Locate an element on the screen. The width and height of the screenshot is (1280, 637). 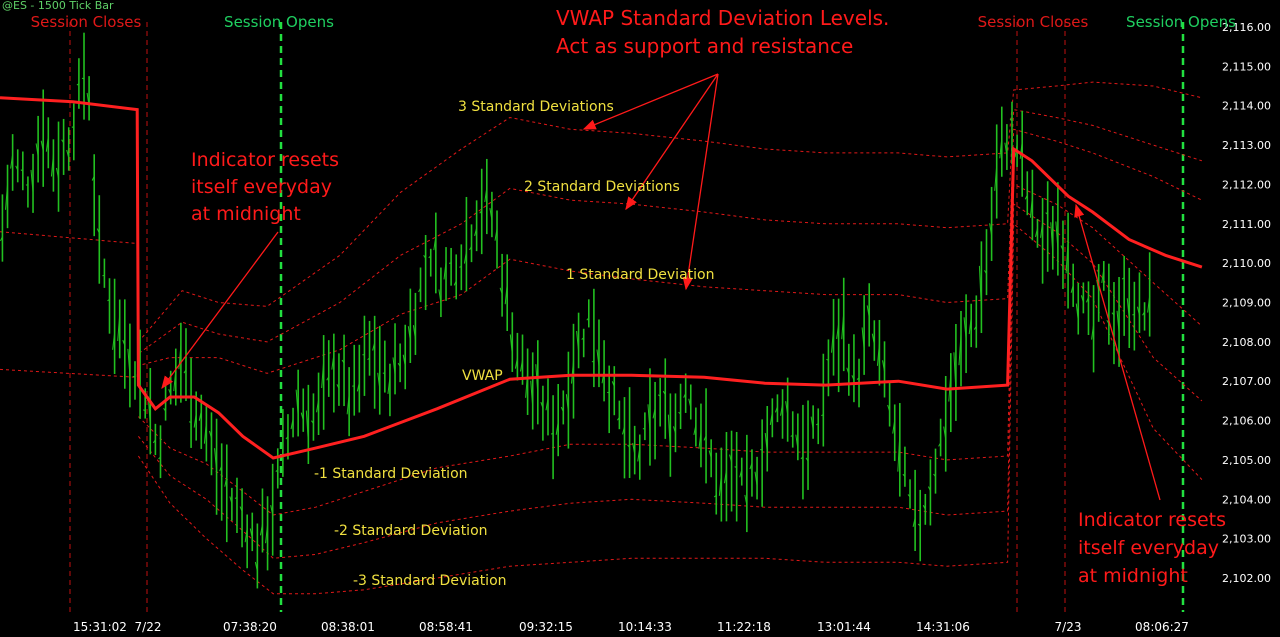
x-tick-label: 08:58:41 is located at coordinates (446, 627).